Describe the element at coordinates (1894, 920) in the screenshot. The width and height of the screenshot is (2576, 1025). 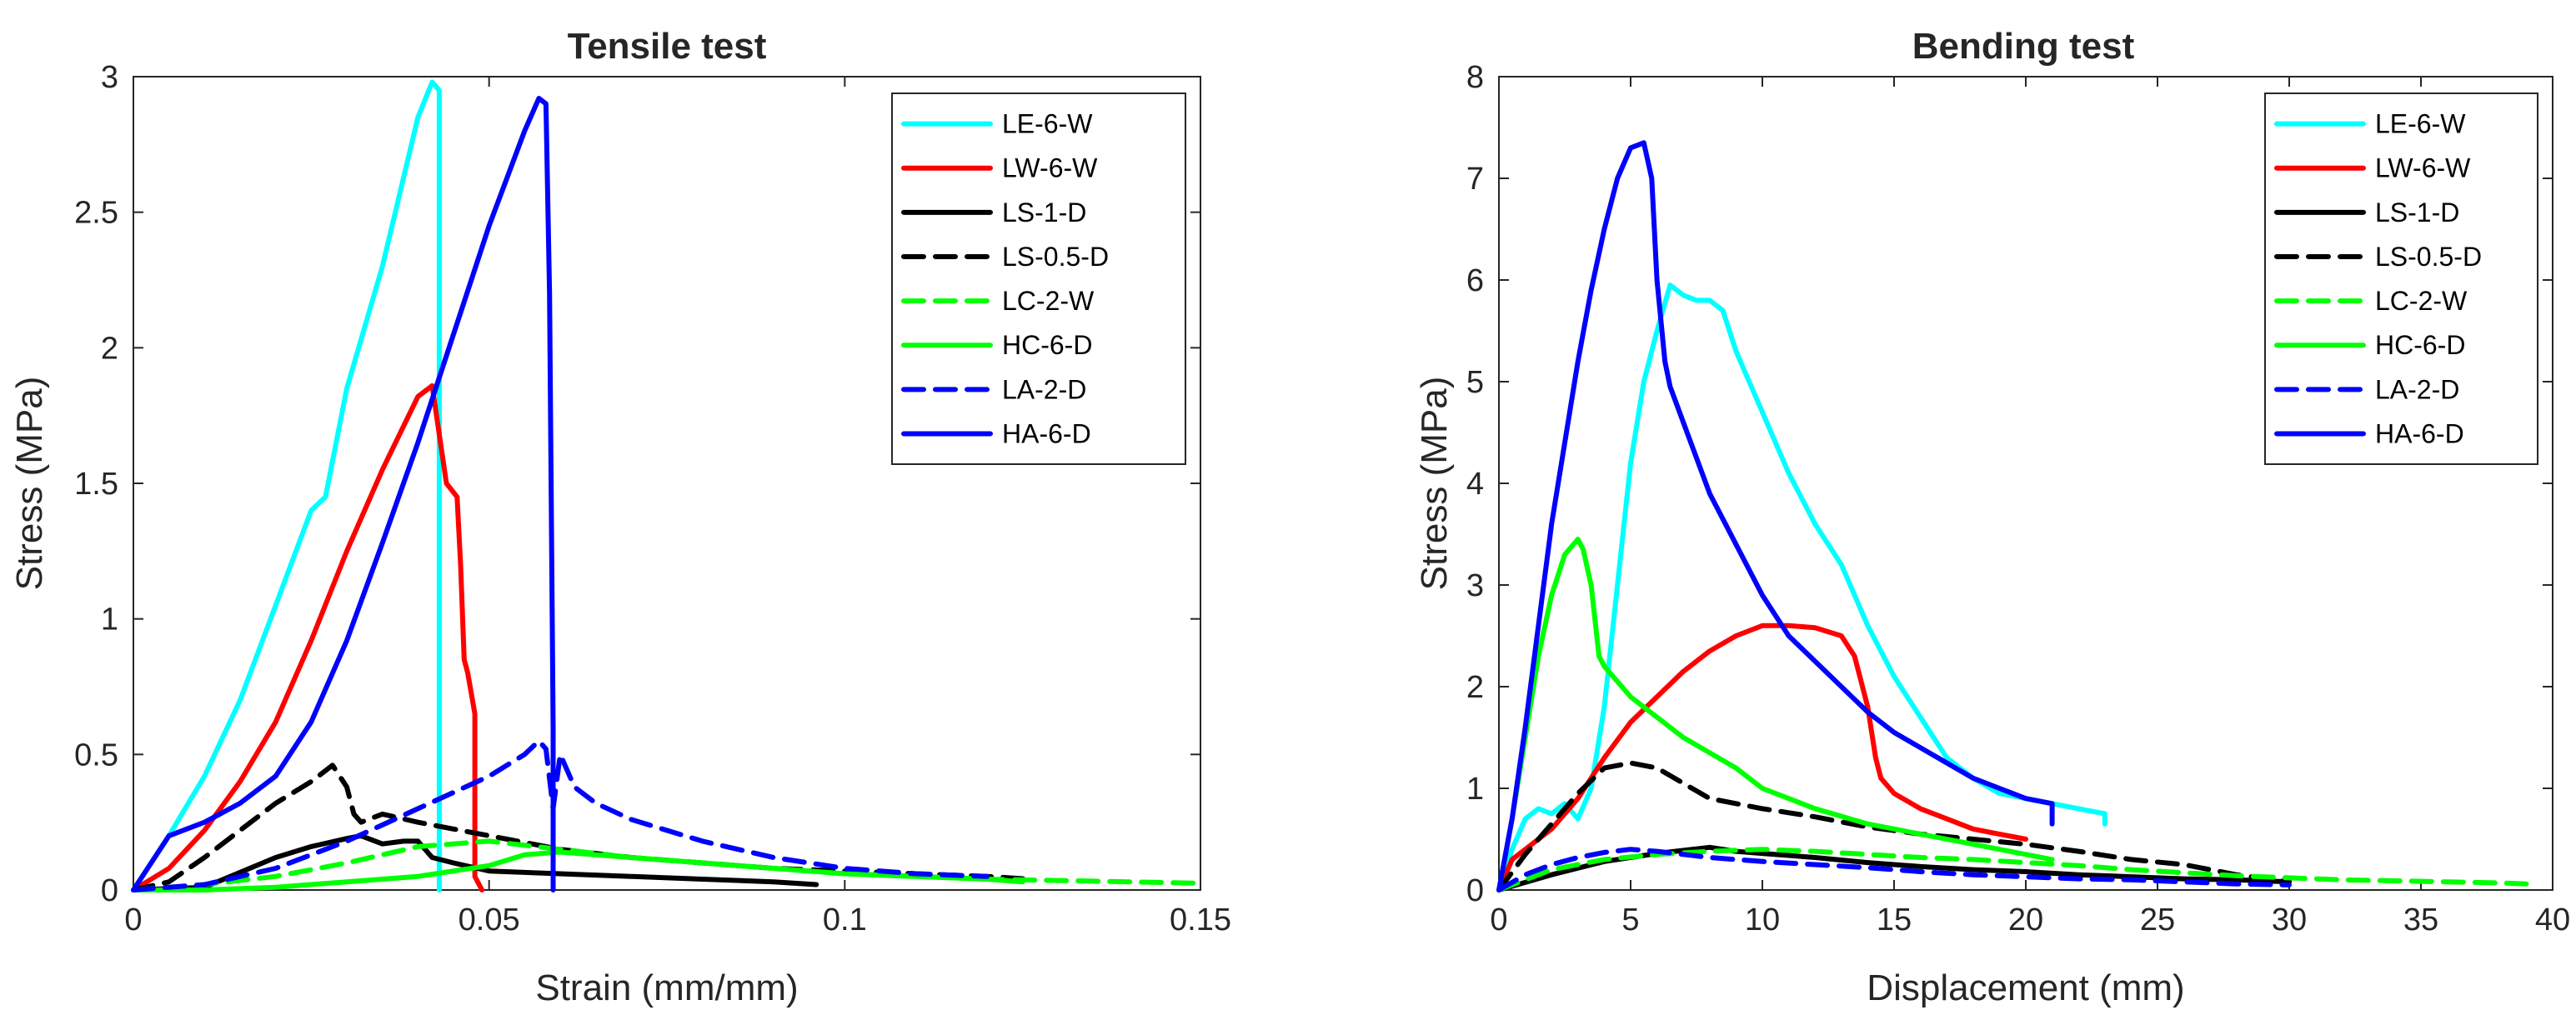
I see `x-tick-label: 15` at that location.